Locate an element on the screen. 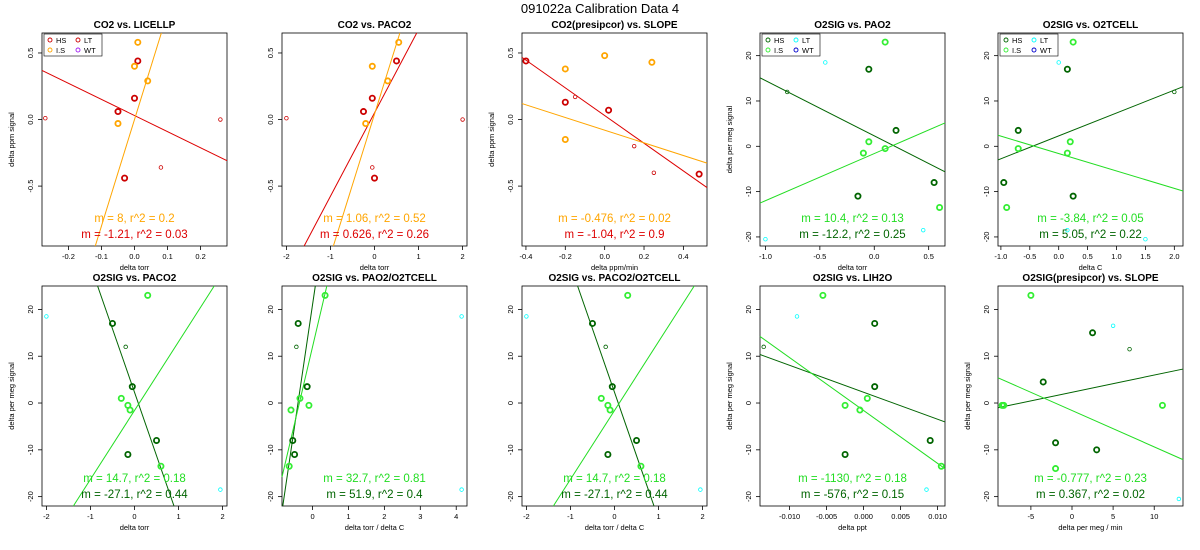  legend-label: LT is located at coordinates (806, 40).